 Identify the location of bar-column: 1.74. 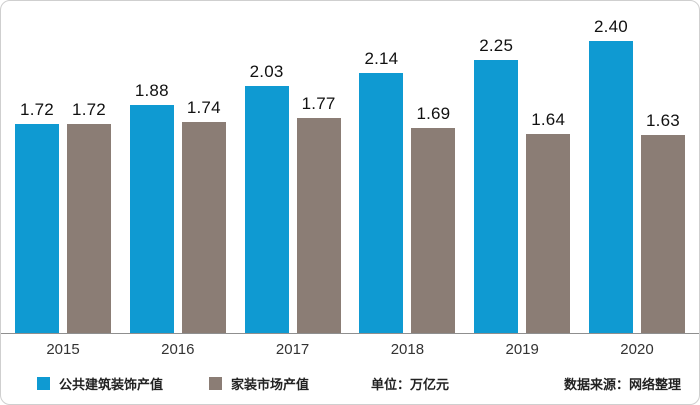
(203, 215).